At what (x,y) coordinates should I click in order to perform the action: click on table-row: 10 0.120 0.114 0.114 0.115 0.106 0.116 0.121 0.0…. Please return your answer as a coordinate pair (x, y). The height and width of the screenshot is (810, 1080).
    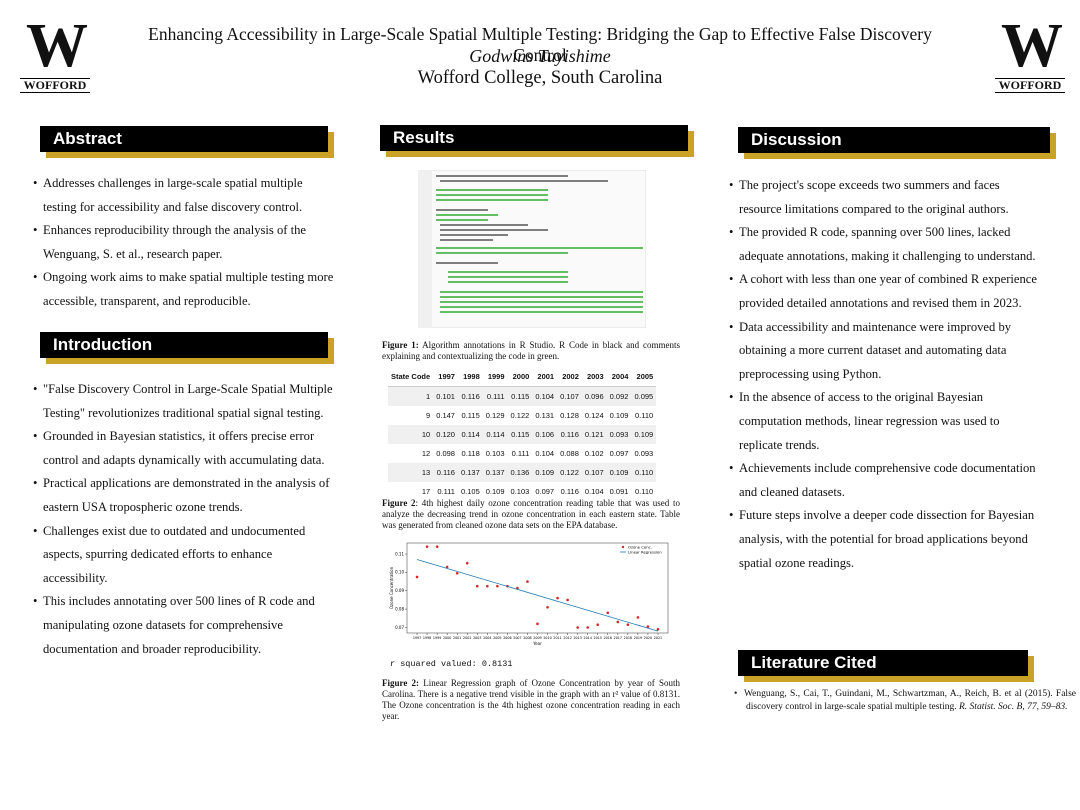
    Looking at the image, I should click on (522, 434).